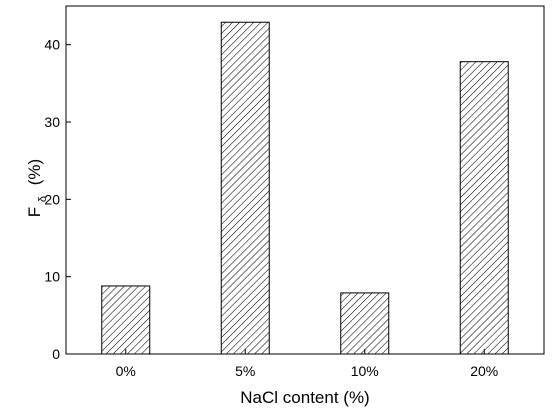  What do you see at coordinates (52, 277) in the screenshot?
I see `y-tick-label-1: 10` at bounding box center [52, 277].